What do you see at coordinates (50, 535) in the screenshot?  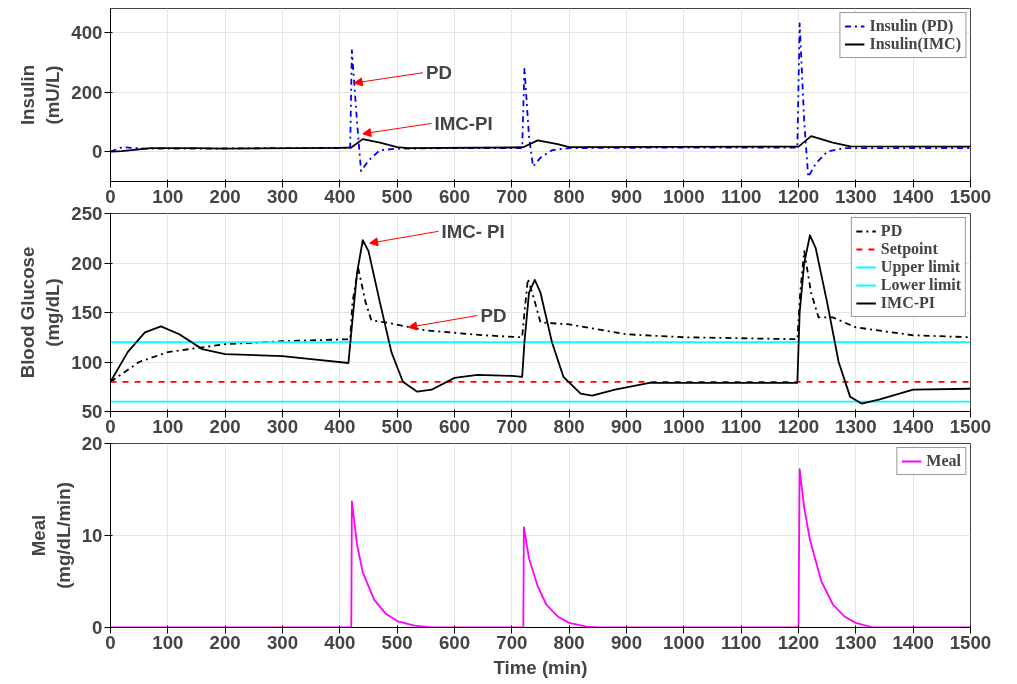 I see `y-axis-title: Meal (mg/dL/min)` at bounding box center [50, 535].